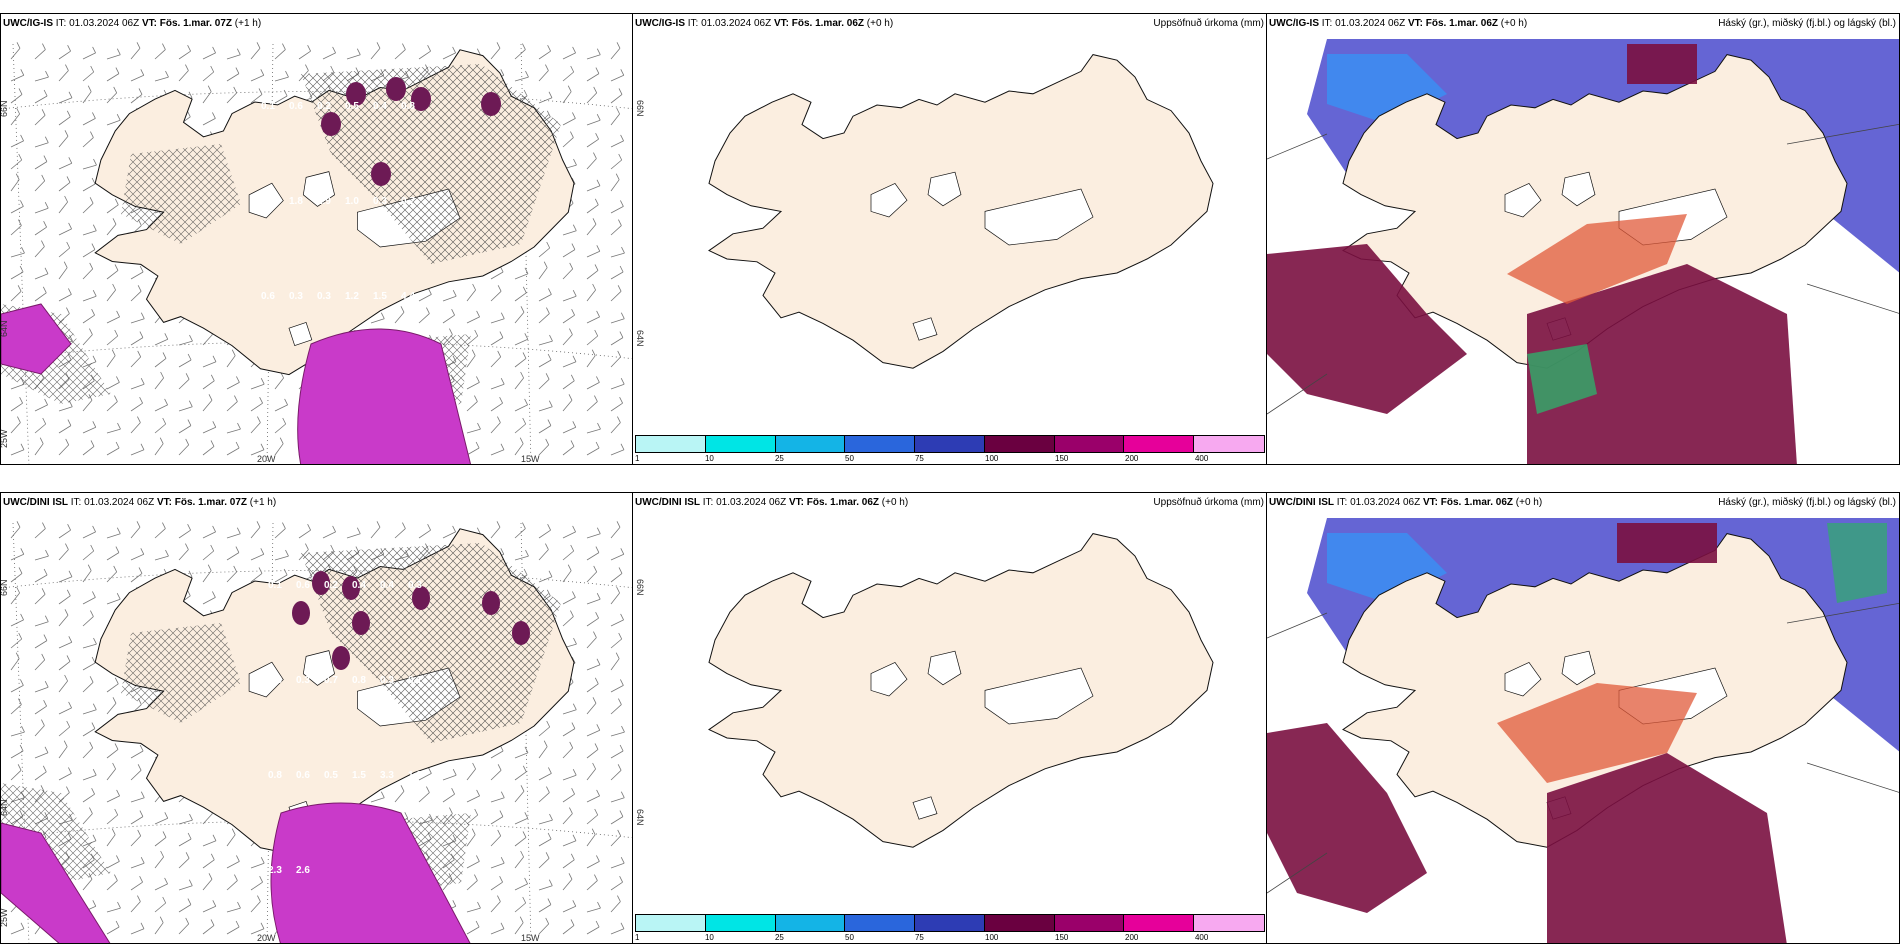  I want to click on colorbar-tick-label: 150, so click(1062, 937).